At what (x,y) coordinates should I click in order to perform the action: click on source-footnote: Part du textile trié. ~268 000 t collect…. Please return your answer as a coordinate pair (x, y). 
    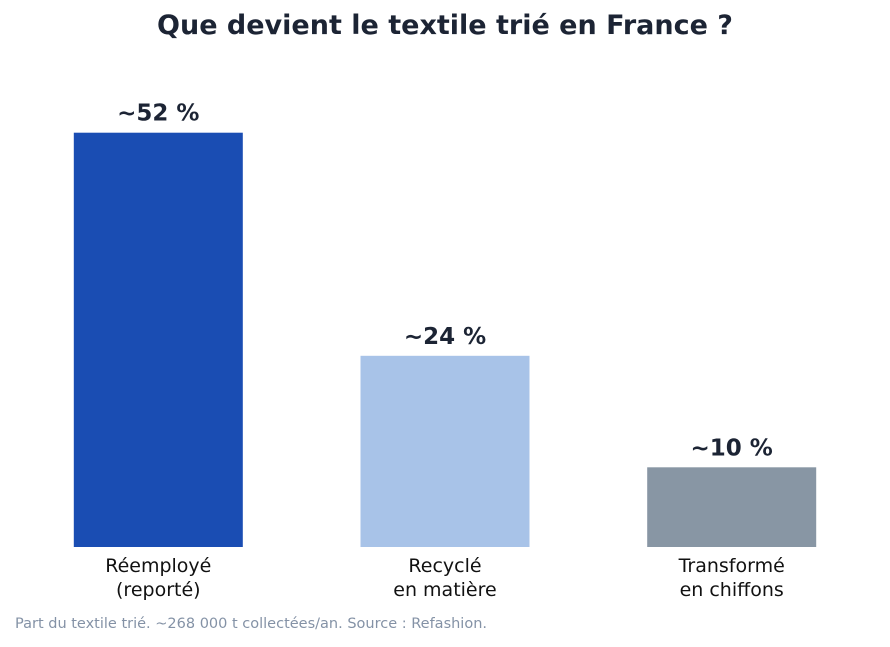
    Looking at the image, I should click on (251, 624).